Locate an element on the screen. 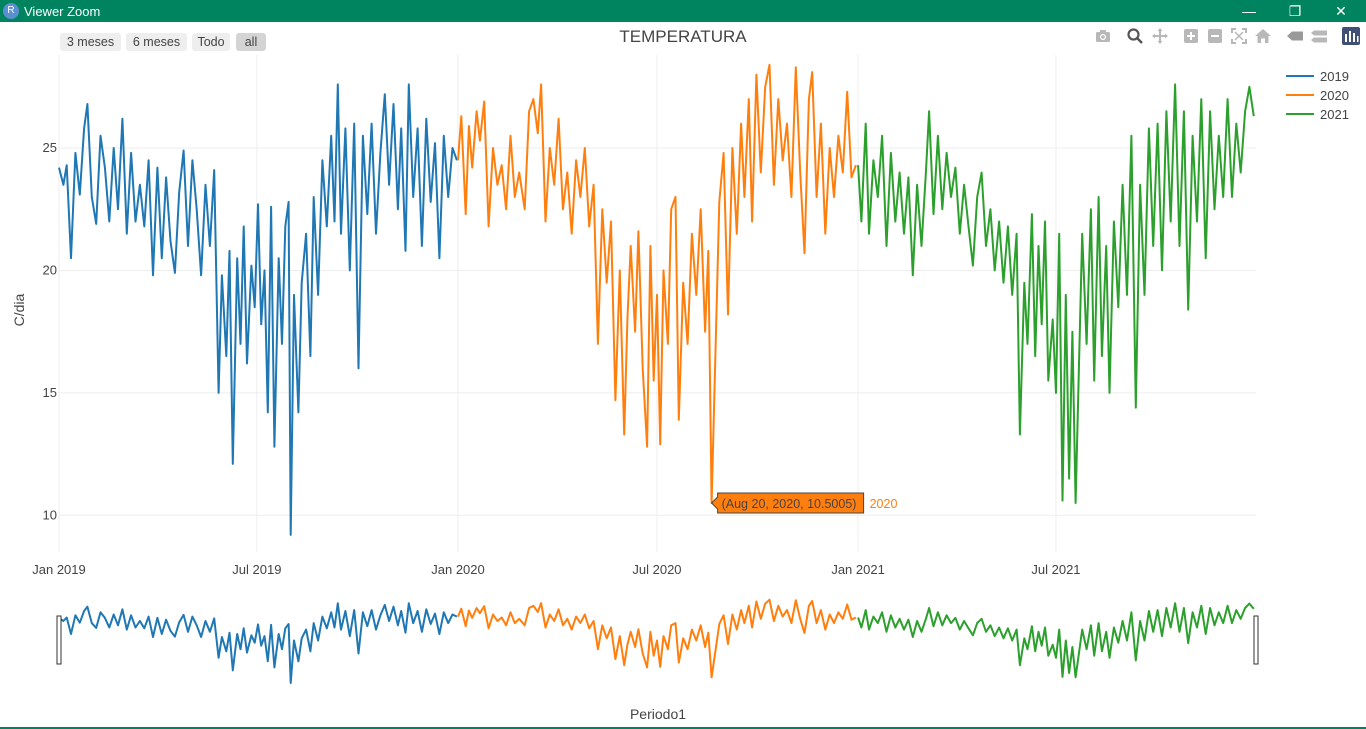 This screenshot has width=1366, height=729. zoom-in-icon is located at coordinates (1191, 36).